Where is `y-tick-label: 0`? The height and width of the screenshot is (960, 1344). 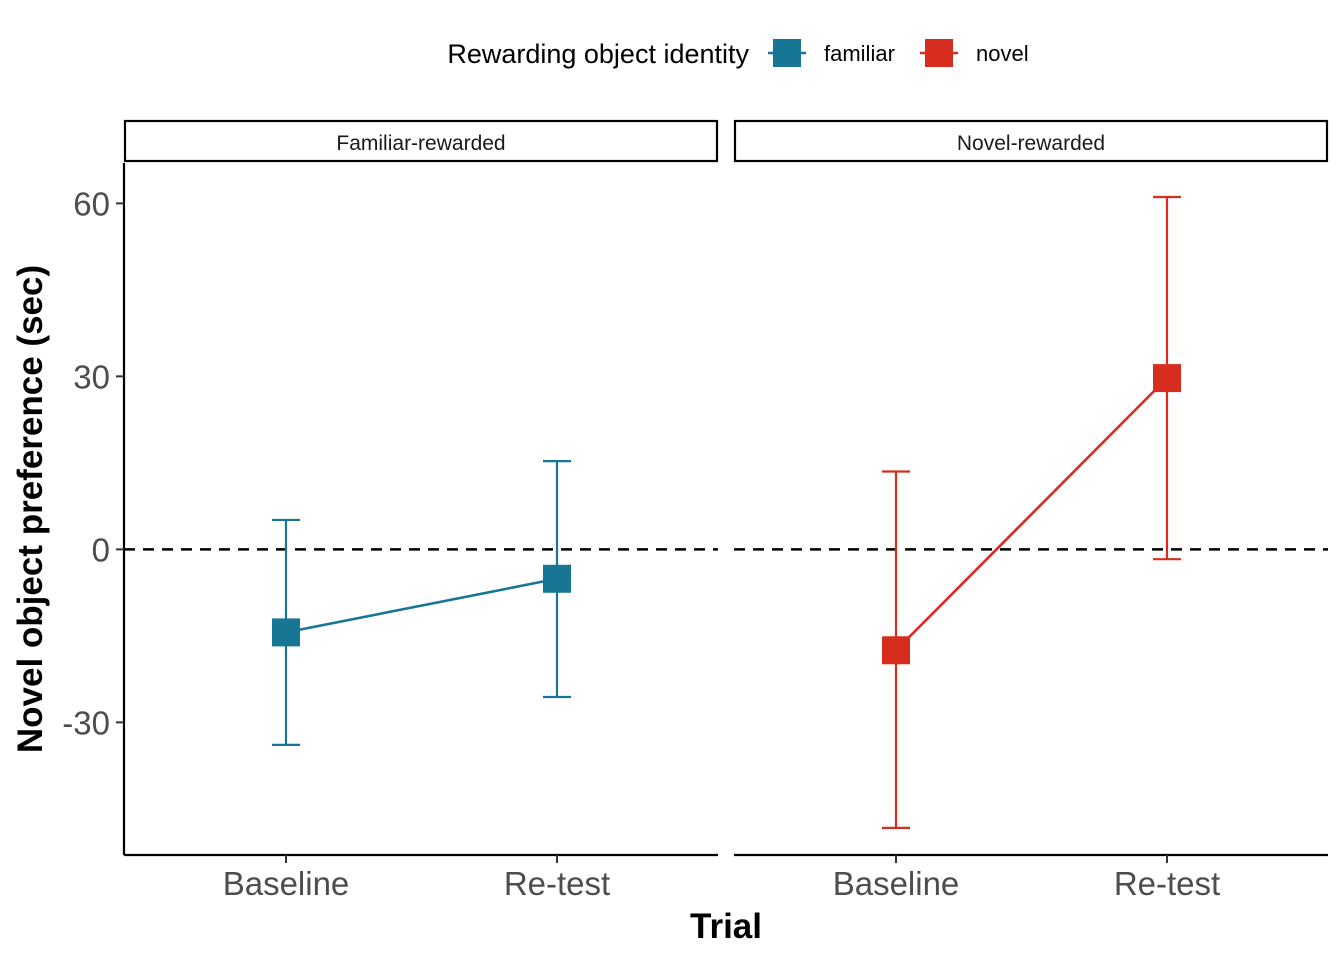 y-tick-label: 0 is located at coordinates (101, 549).